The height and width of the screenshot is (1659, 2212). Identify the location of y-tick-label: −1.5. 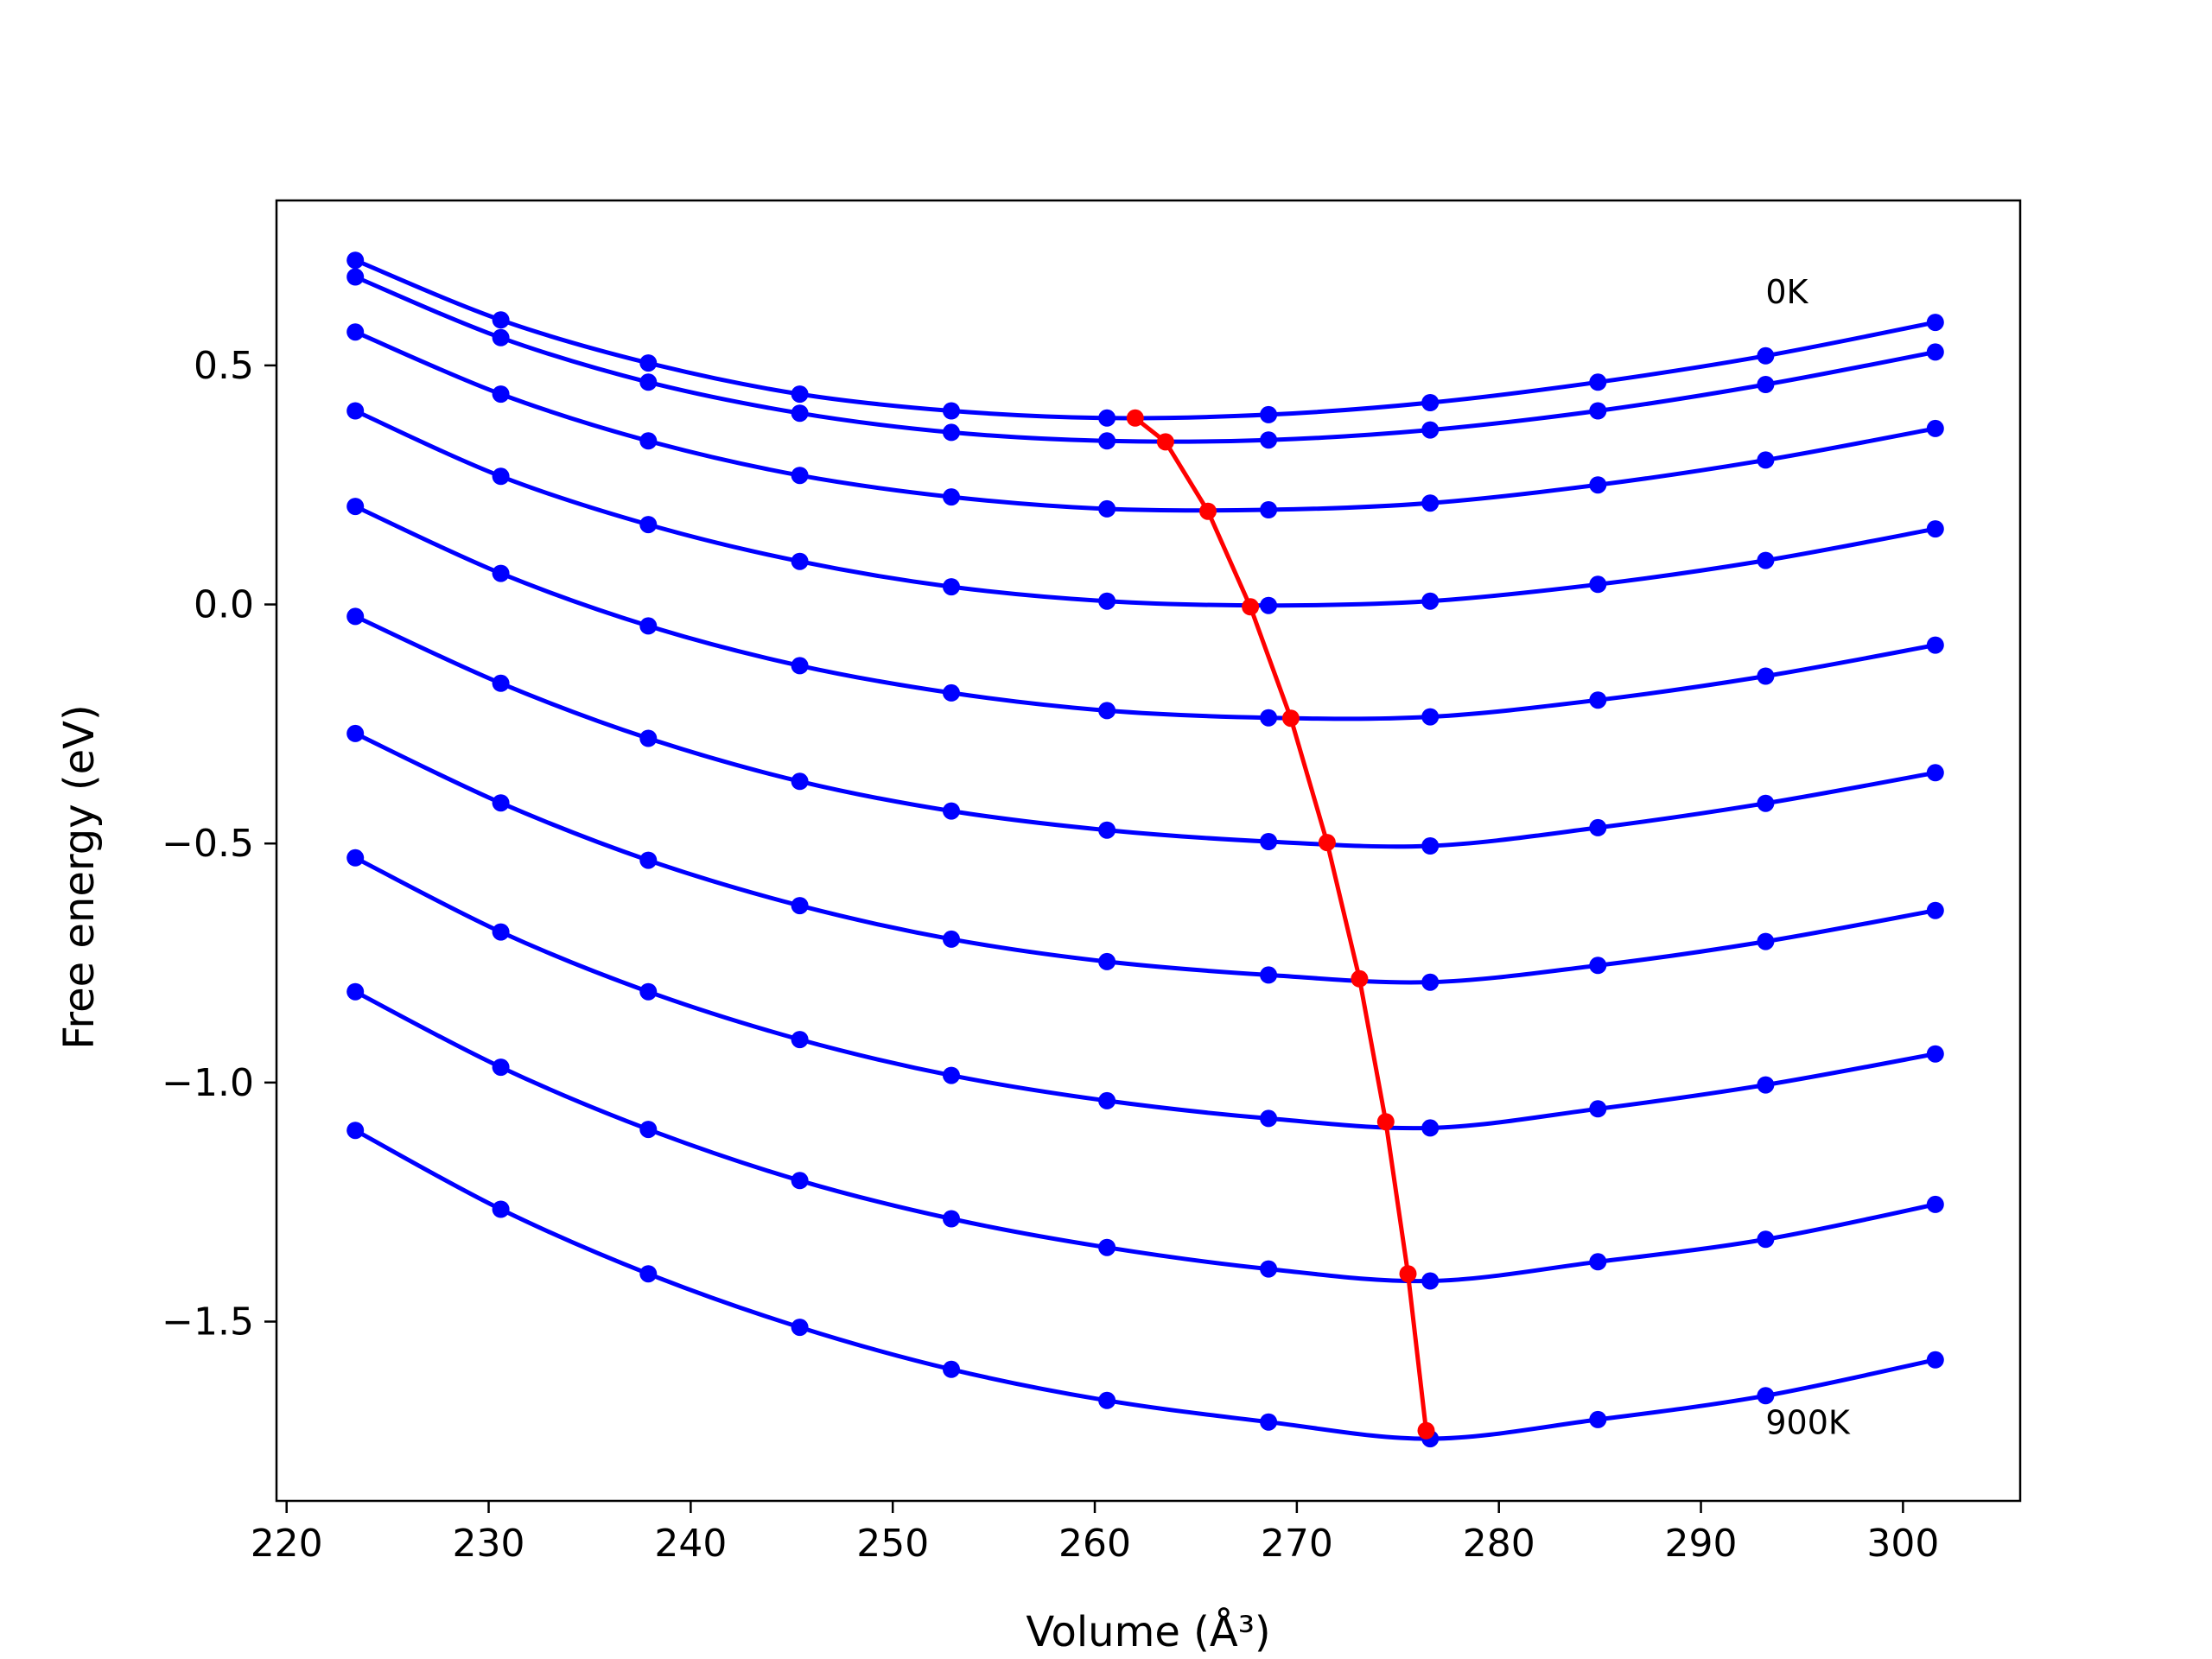
(208, 1322).